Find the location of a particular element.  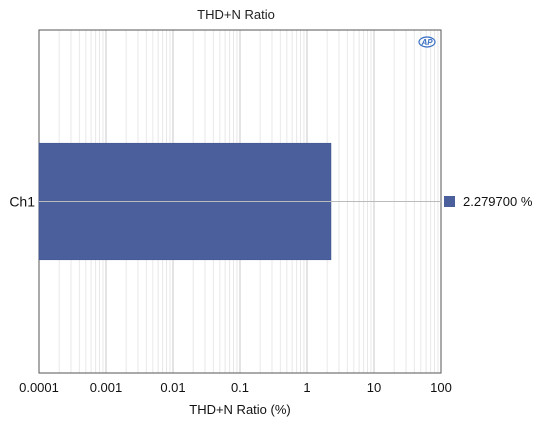

svg-text: AP is located at coordinates (426, 42).